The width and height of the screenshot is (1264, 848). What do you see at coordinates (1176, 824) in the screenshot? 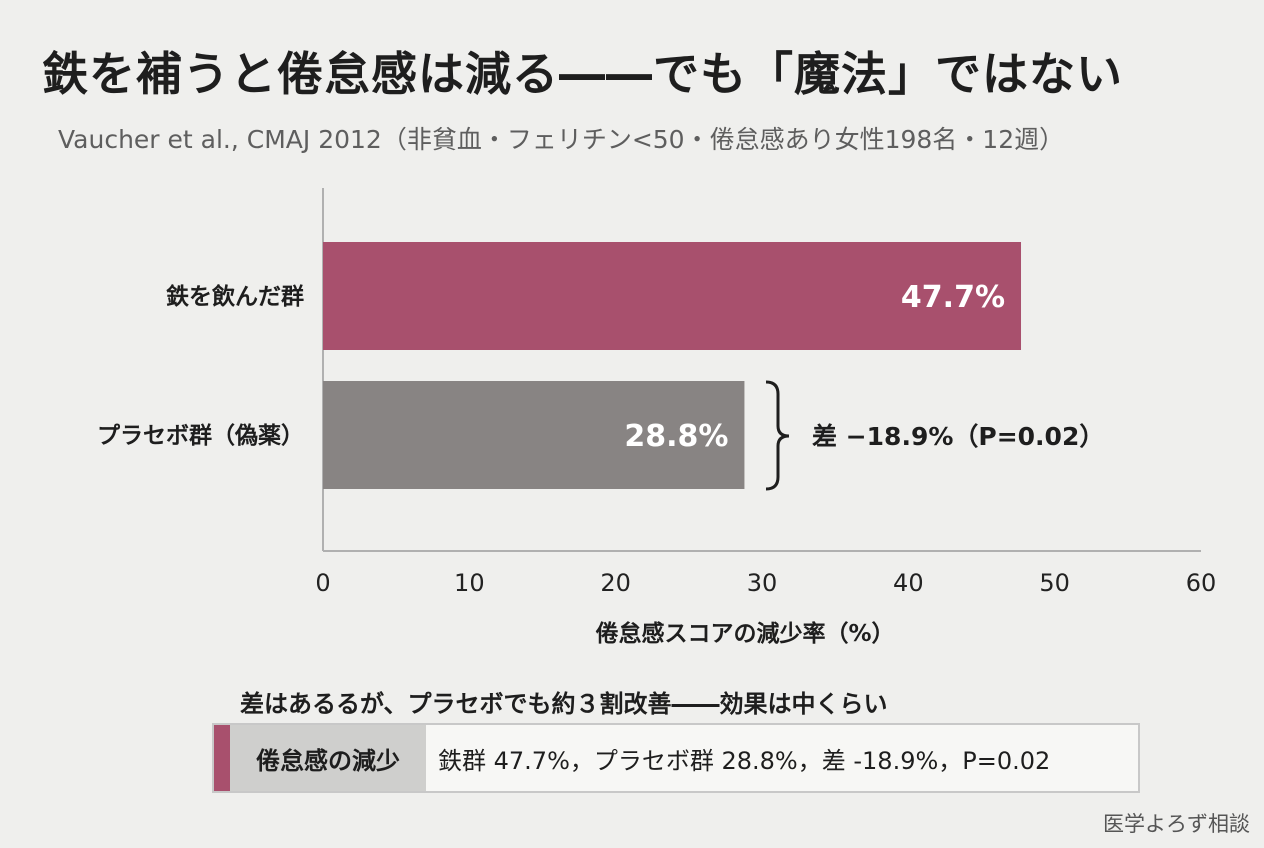
I see `credit: 医学よろず相談` at bounding box center [1176, 824].